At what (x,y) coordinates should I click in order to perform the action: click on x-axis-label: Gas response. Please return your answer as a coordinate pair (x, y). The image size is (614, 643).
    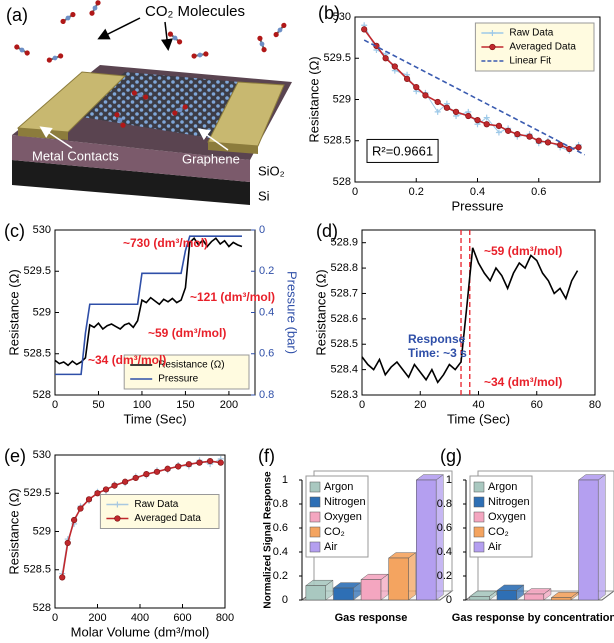
    Looking at the image, I should click on (371, 618).